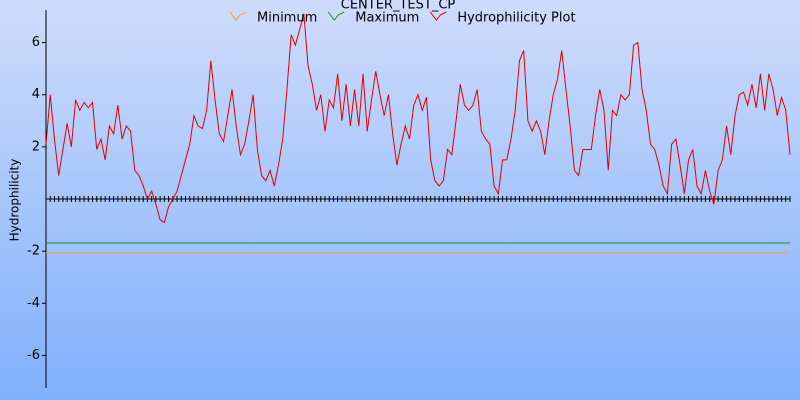 The image size is (800, 400). What do you see at coordinates (516, 18) in the screenshot?
I see `legend-label: Hydrophilicity Plot` at bounding box center [516, 18].